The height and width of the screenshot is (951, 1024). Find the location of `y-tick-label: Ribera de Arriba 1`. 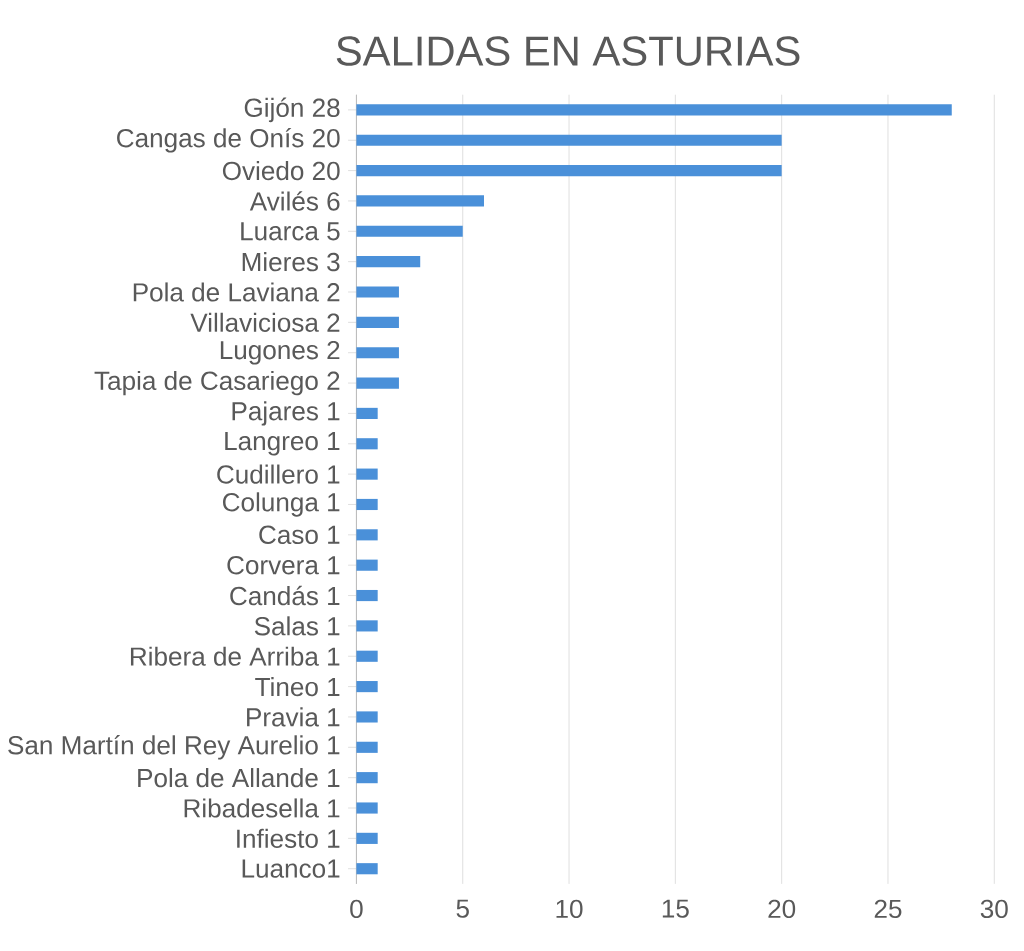

y-tick-label: Ribera de Arriba 1 is located at coordinates (235, 656).